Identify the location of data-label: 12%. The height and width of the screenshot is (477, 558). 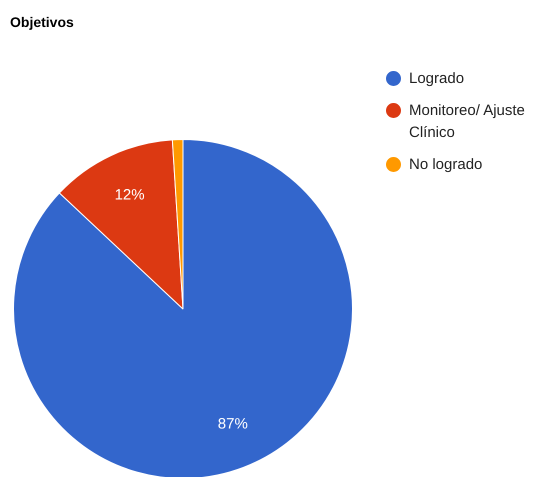
(129, 195).